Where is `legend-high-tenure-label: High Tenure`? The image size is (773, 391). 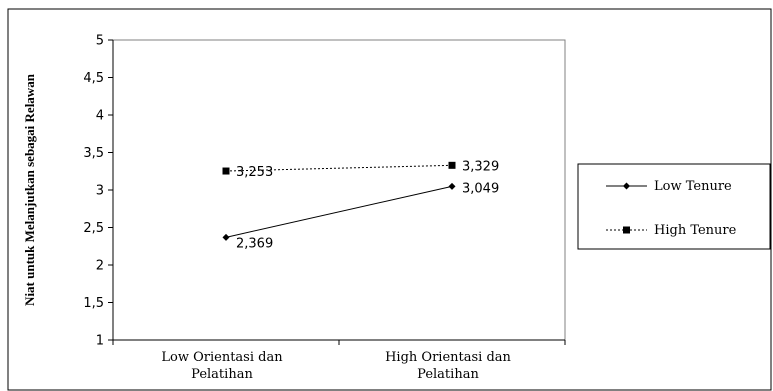 legend-high-tenure-label: High Tenure is located at coordinates (695, 230).